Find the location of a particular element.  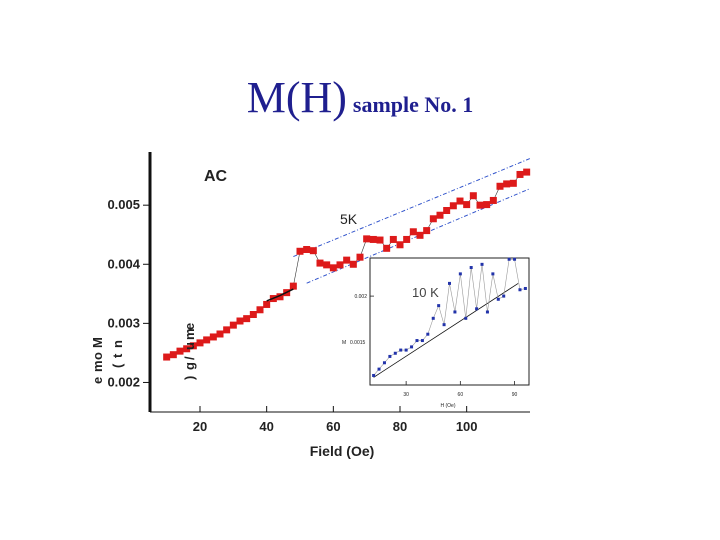

inset-plot-area is located at coordinates (449, 321).